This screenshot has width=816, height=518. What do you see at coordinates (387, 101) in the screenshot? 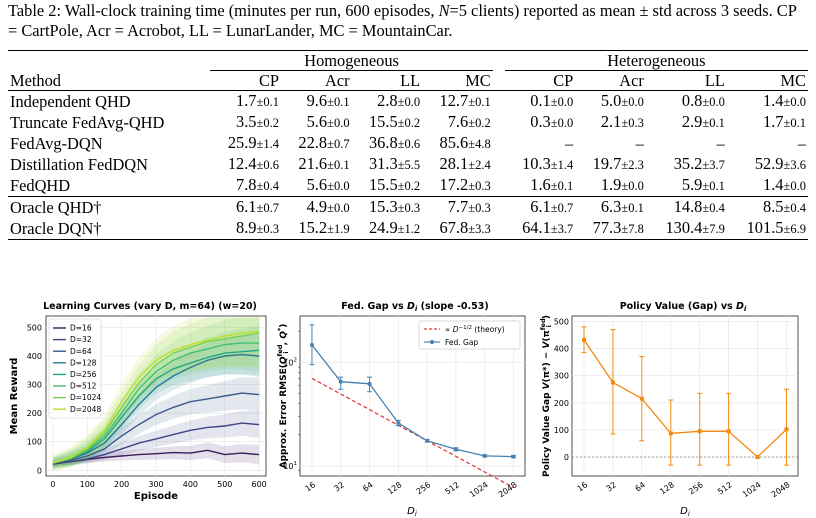
I see `table-cell: 2.8±0.0` at bounding box center [387, 101].